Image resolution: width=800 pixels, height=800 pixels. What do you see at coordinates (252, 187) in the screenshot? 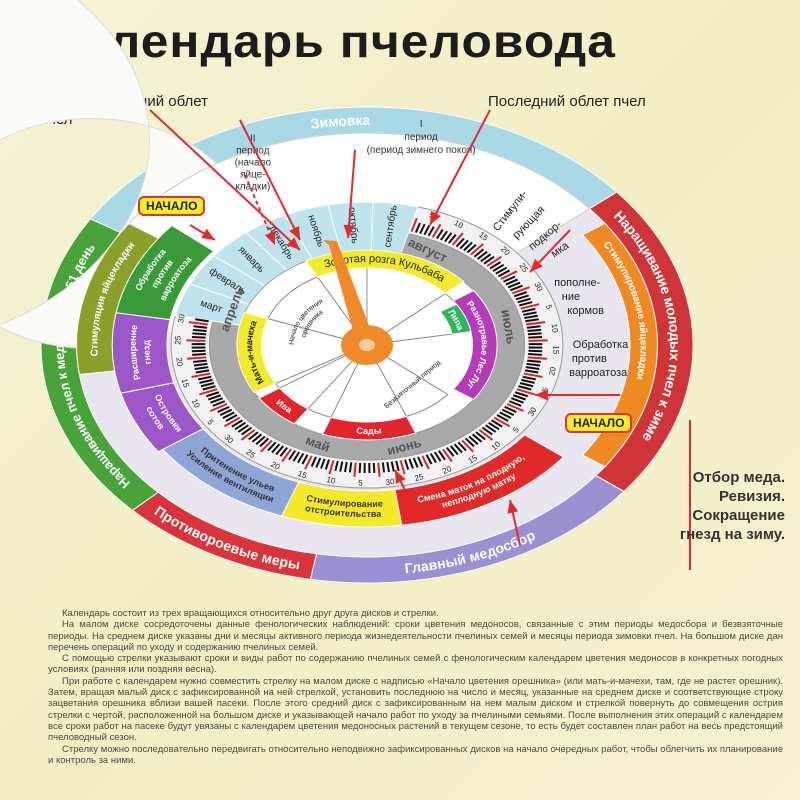
I see `wintering-period-2: кладки)` at bounding box center [252, 187].